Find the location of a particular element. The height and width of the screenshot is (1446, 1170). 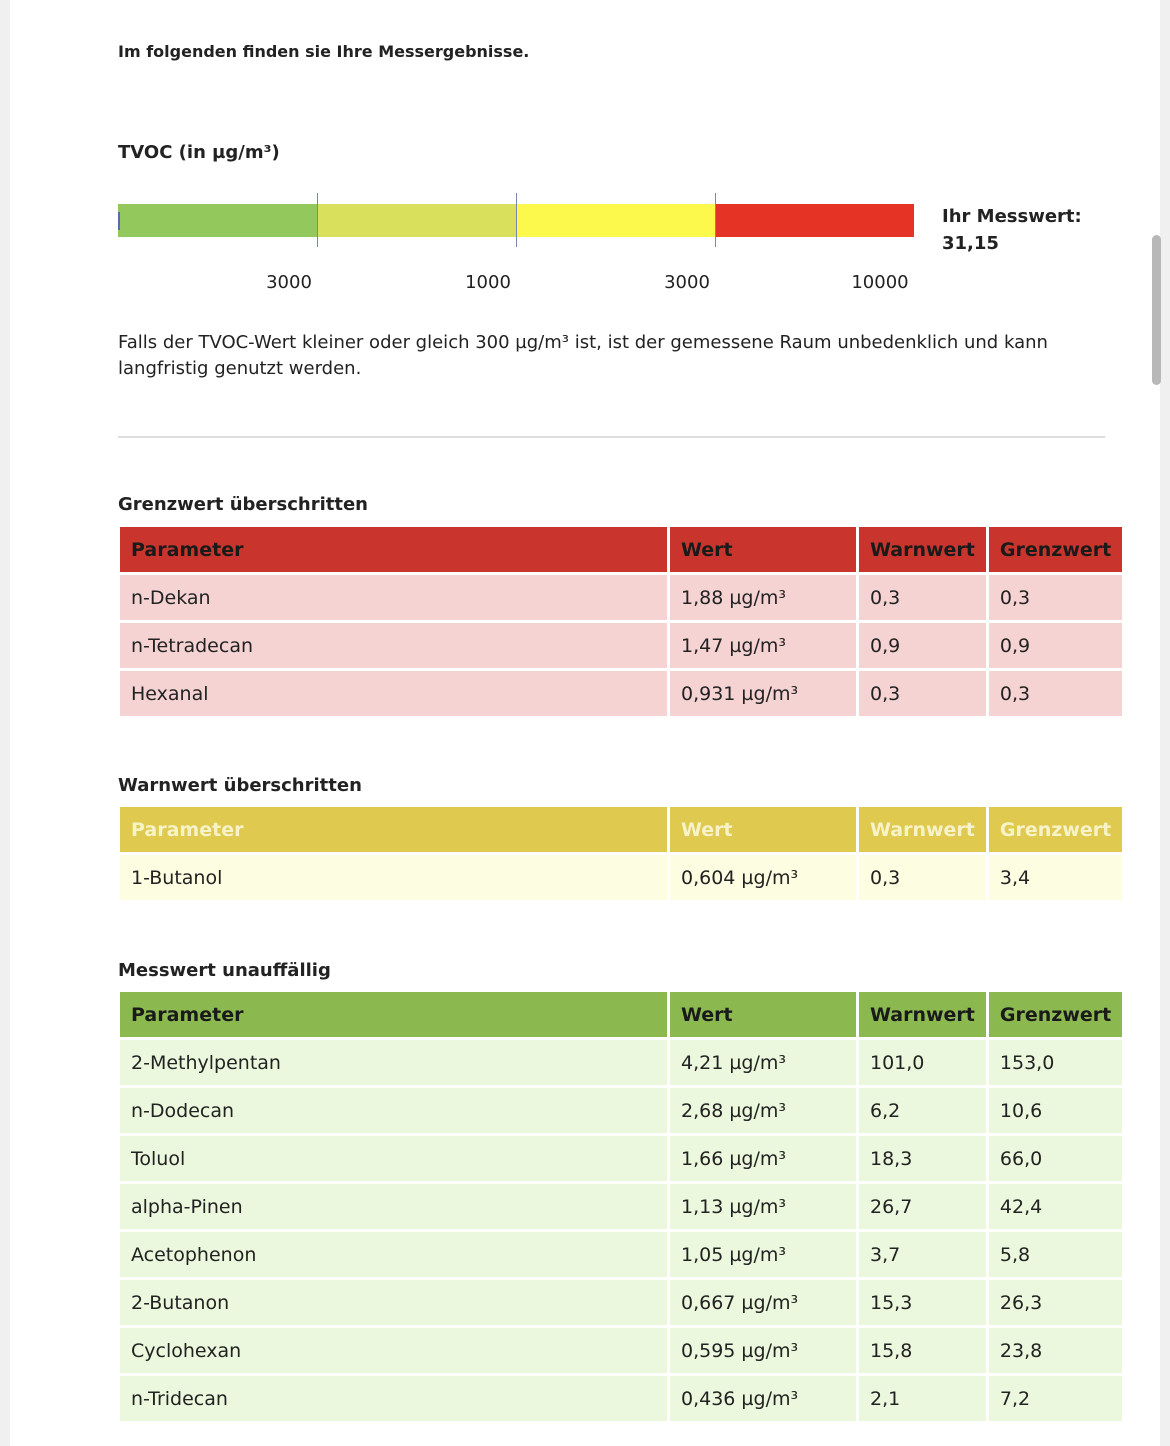

data-cell: 3,7 is located at coordinates (922, 1254).